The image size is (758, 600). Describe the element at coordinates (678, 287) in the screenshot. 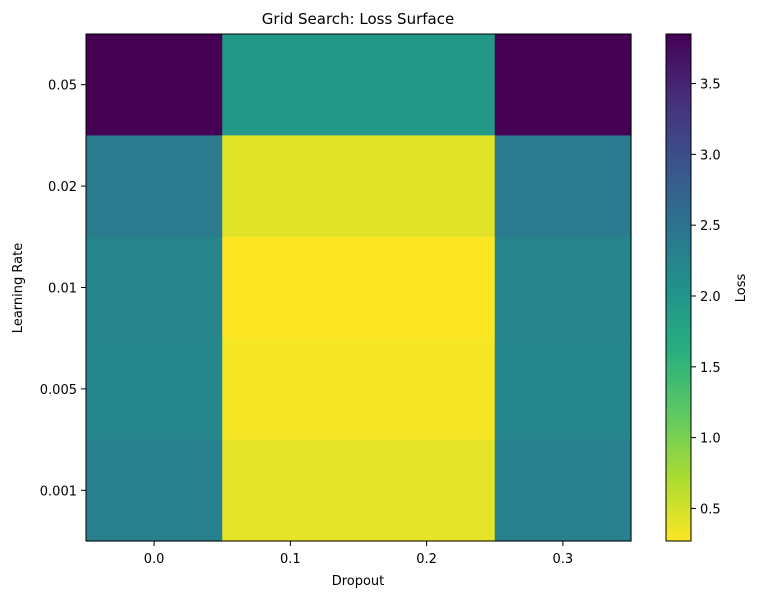

I see `colorbar` at that location.